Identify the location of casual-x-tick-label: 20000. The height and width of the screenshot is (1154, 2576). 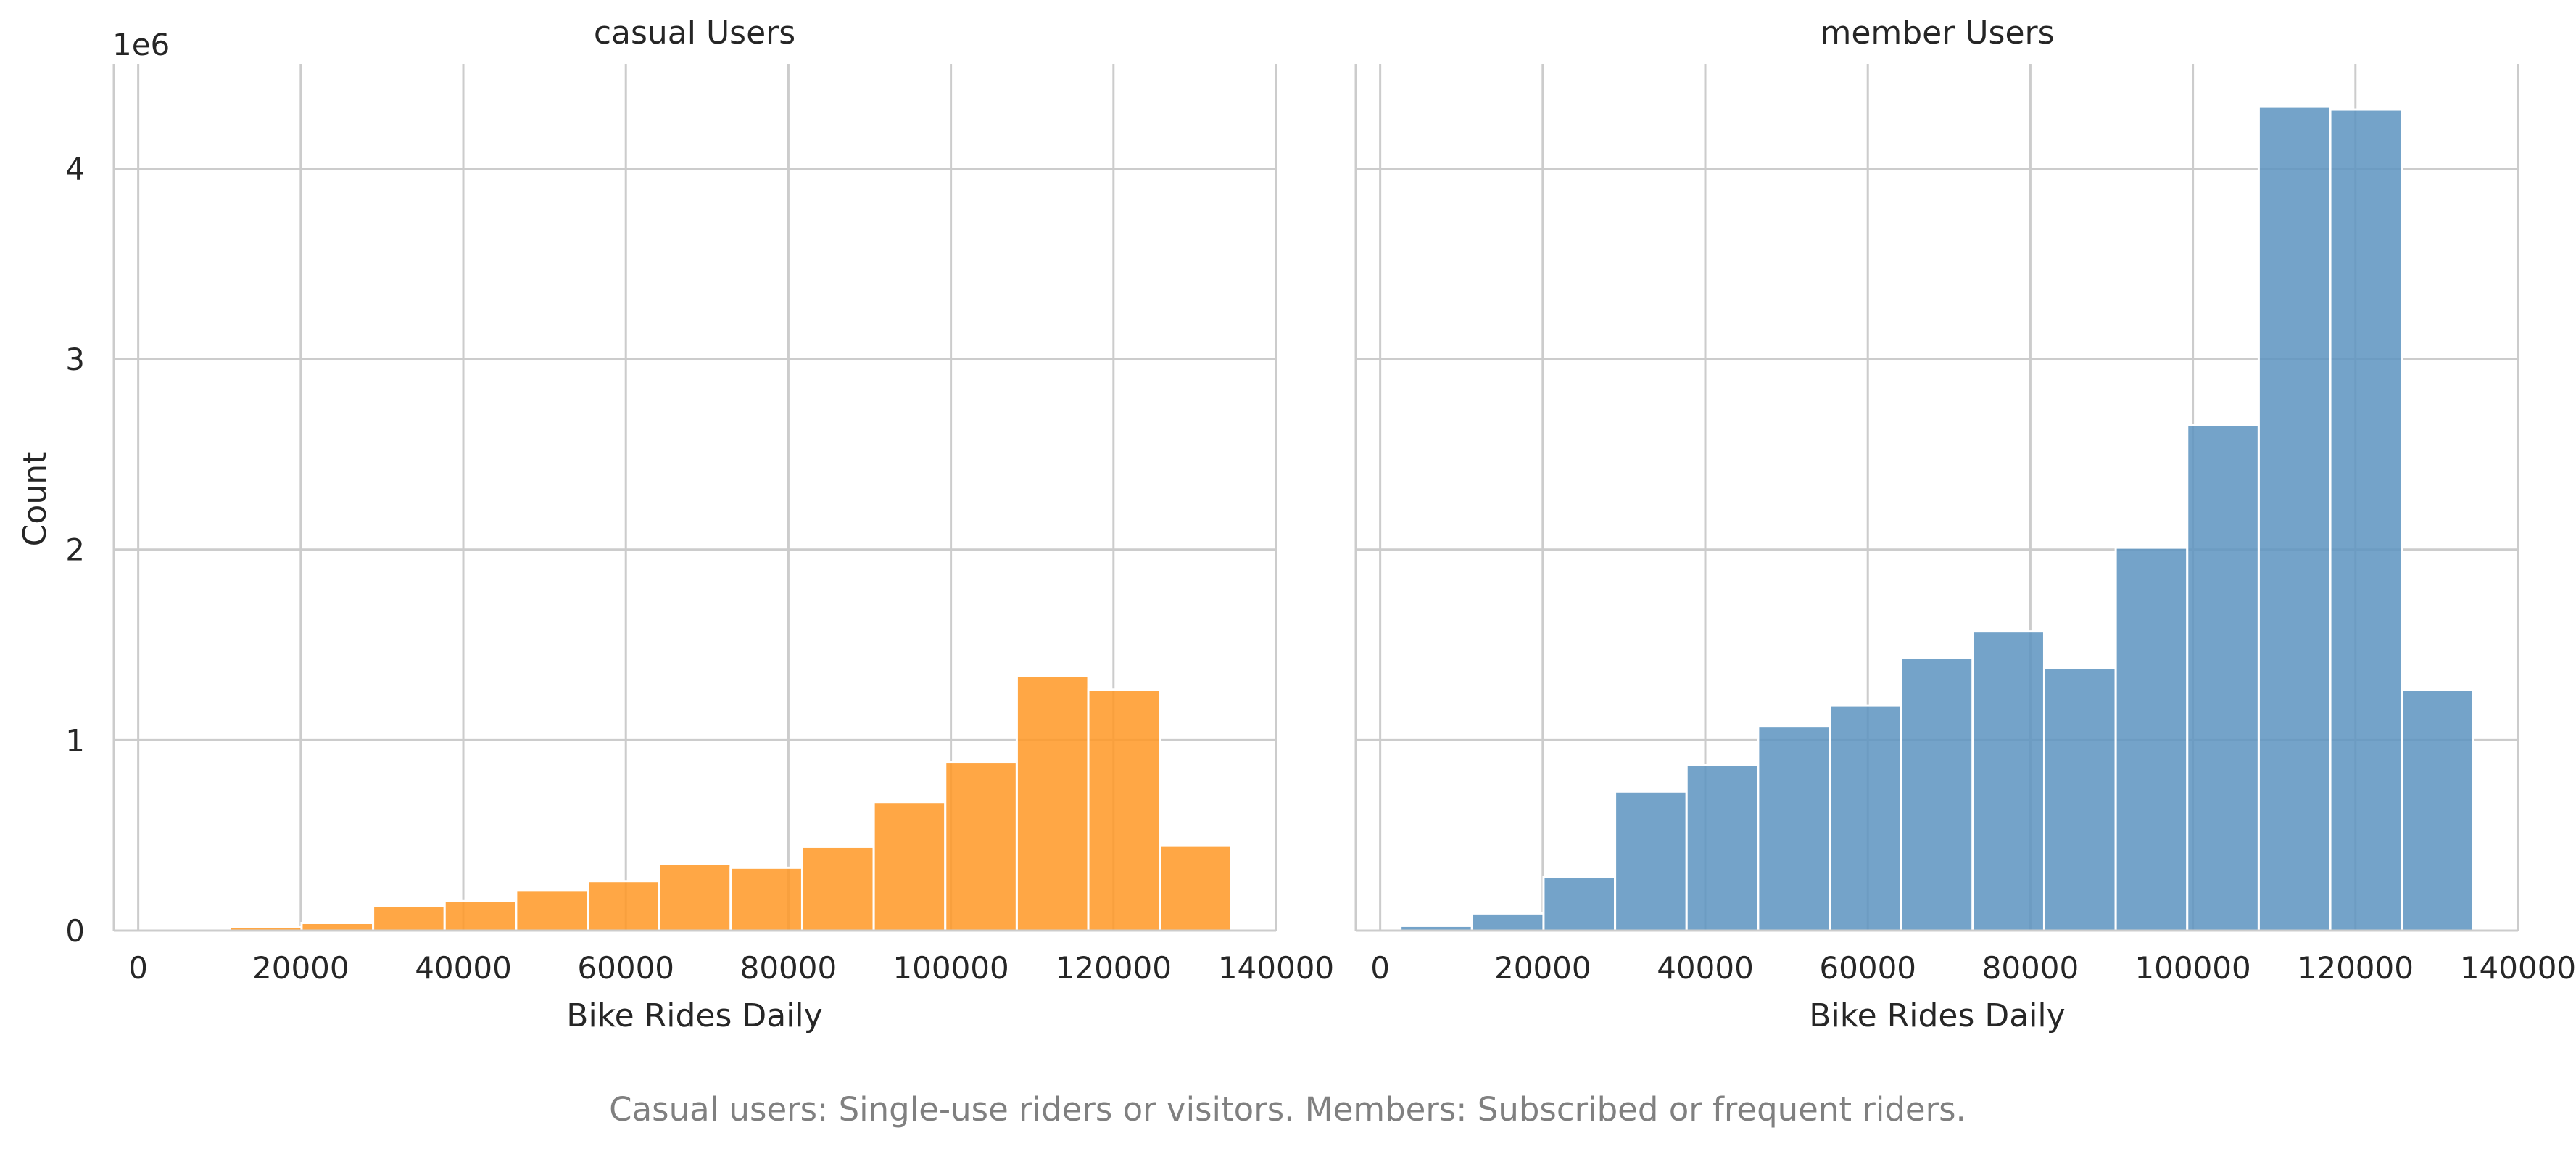
(300, 968).